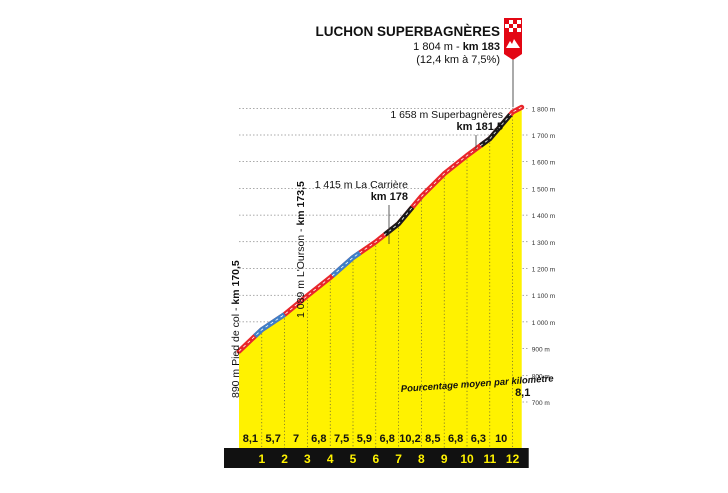 The height and width of the screenshot is (493, 728). What do you see at coordinates (489, 459) in the screenshot?
I see `km-marker: 11` at bounding box center [489, 459].